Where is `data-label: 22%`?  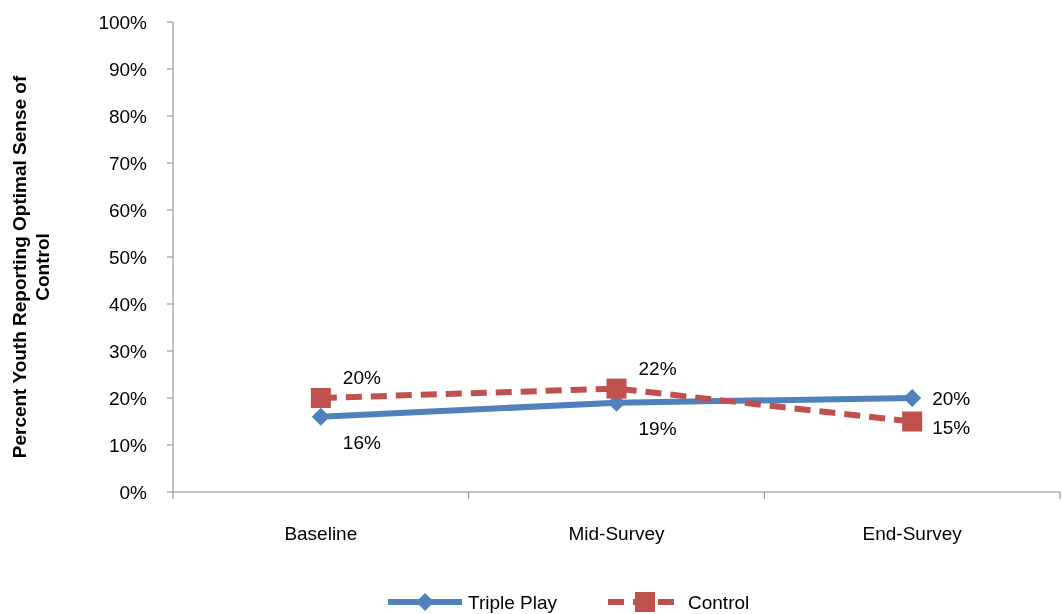
data-label: 22% is located at coordinates (657, 368).